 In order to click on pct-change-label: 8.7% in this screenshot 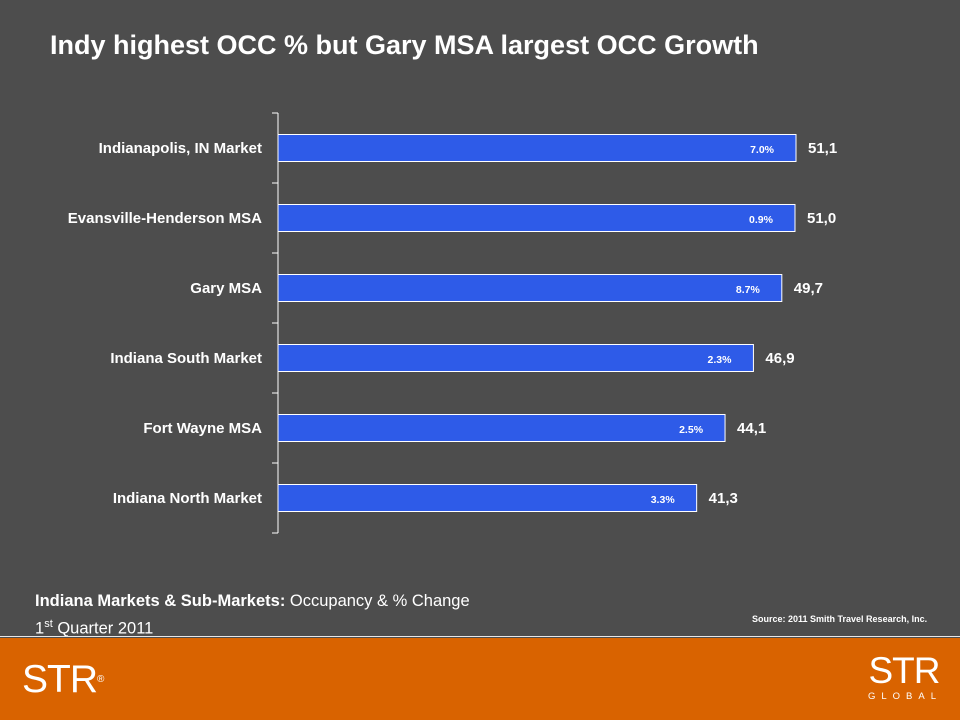, I will do `click(748, 290)`.